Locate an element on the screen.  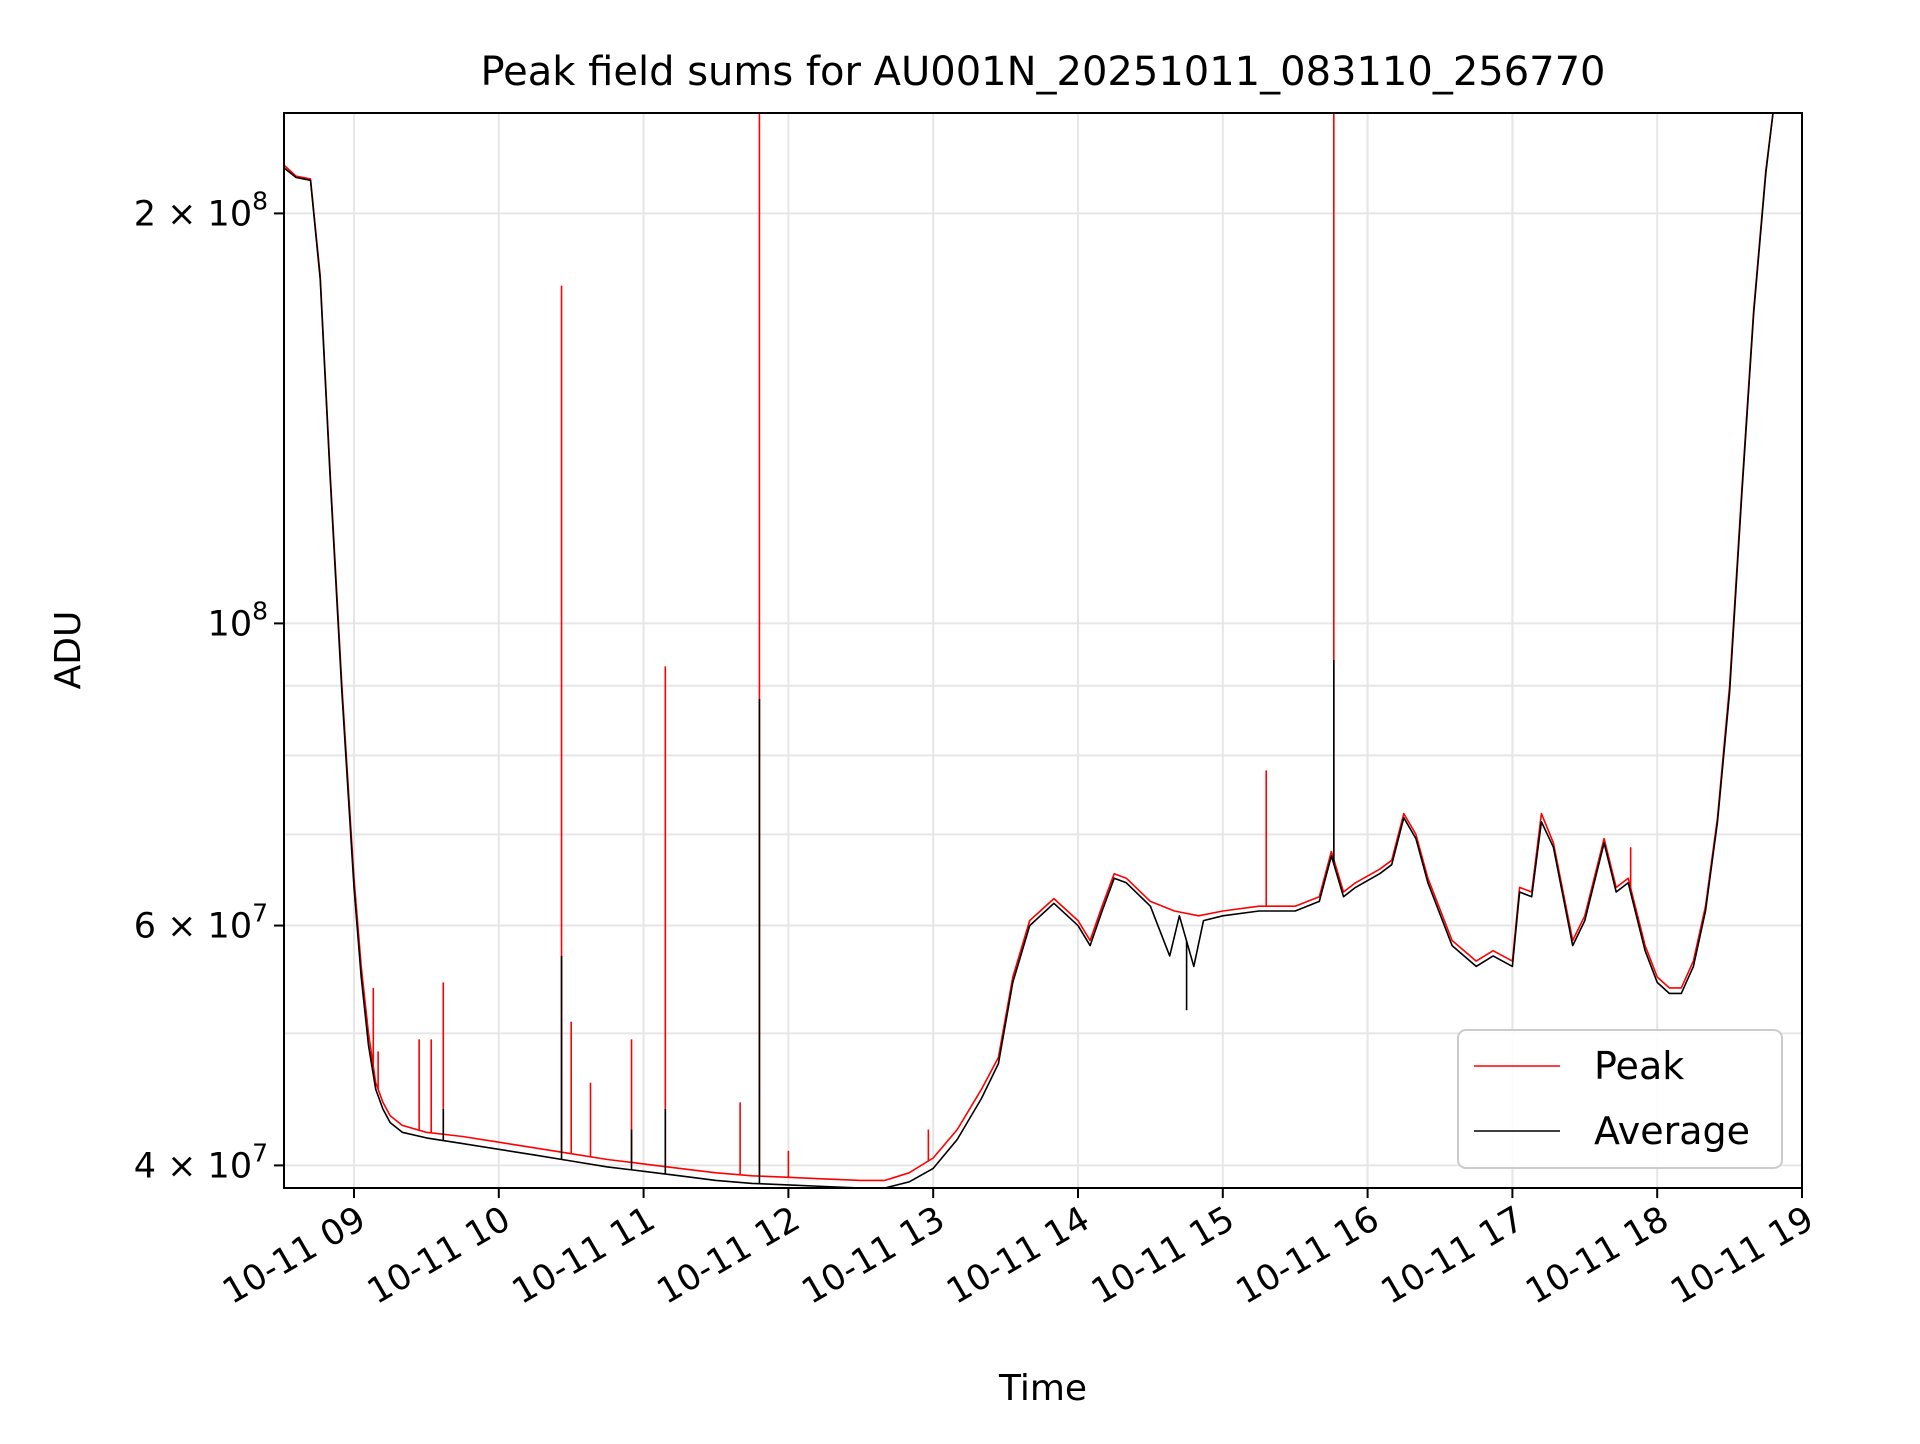
y-axis-label: ADU is located at coordinates (68, 650).